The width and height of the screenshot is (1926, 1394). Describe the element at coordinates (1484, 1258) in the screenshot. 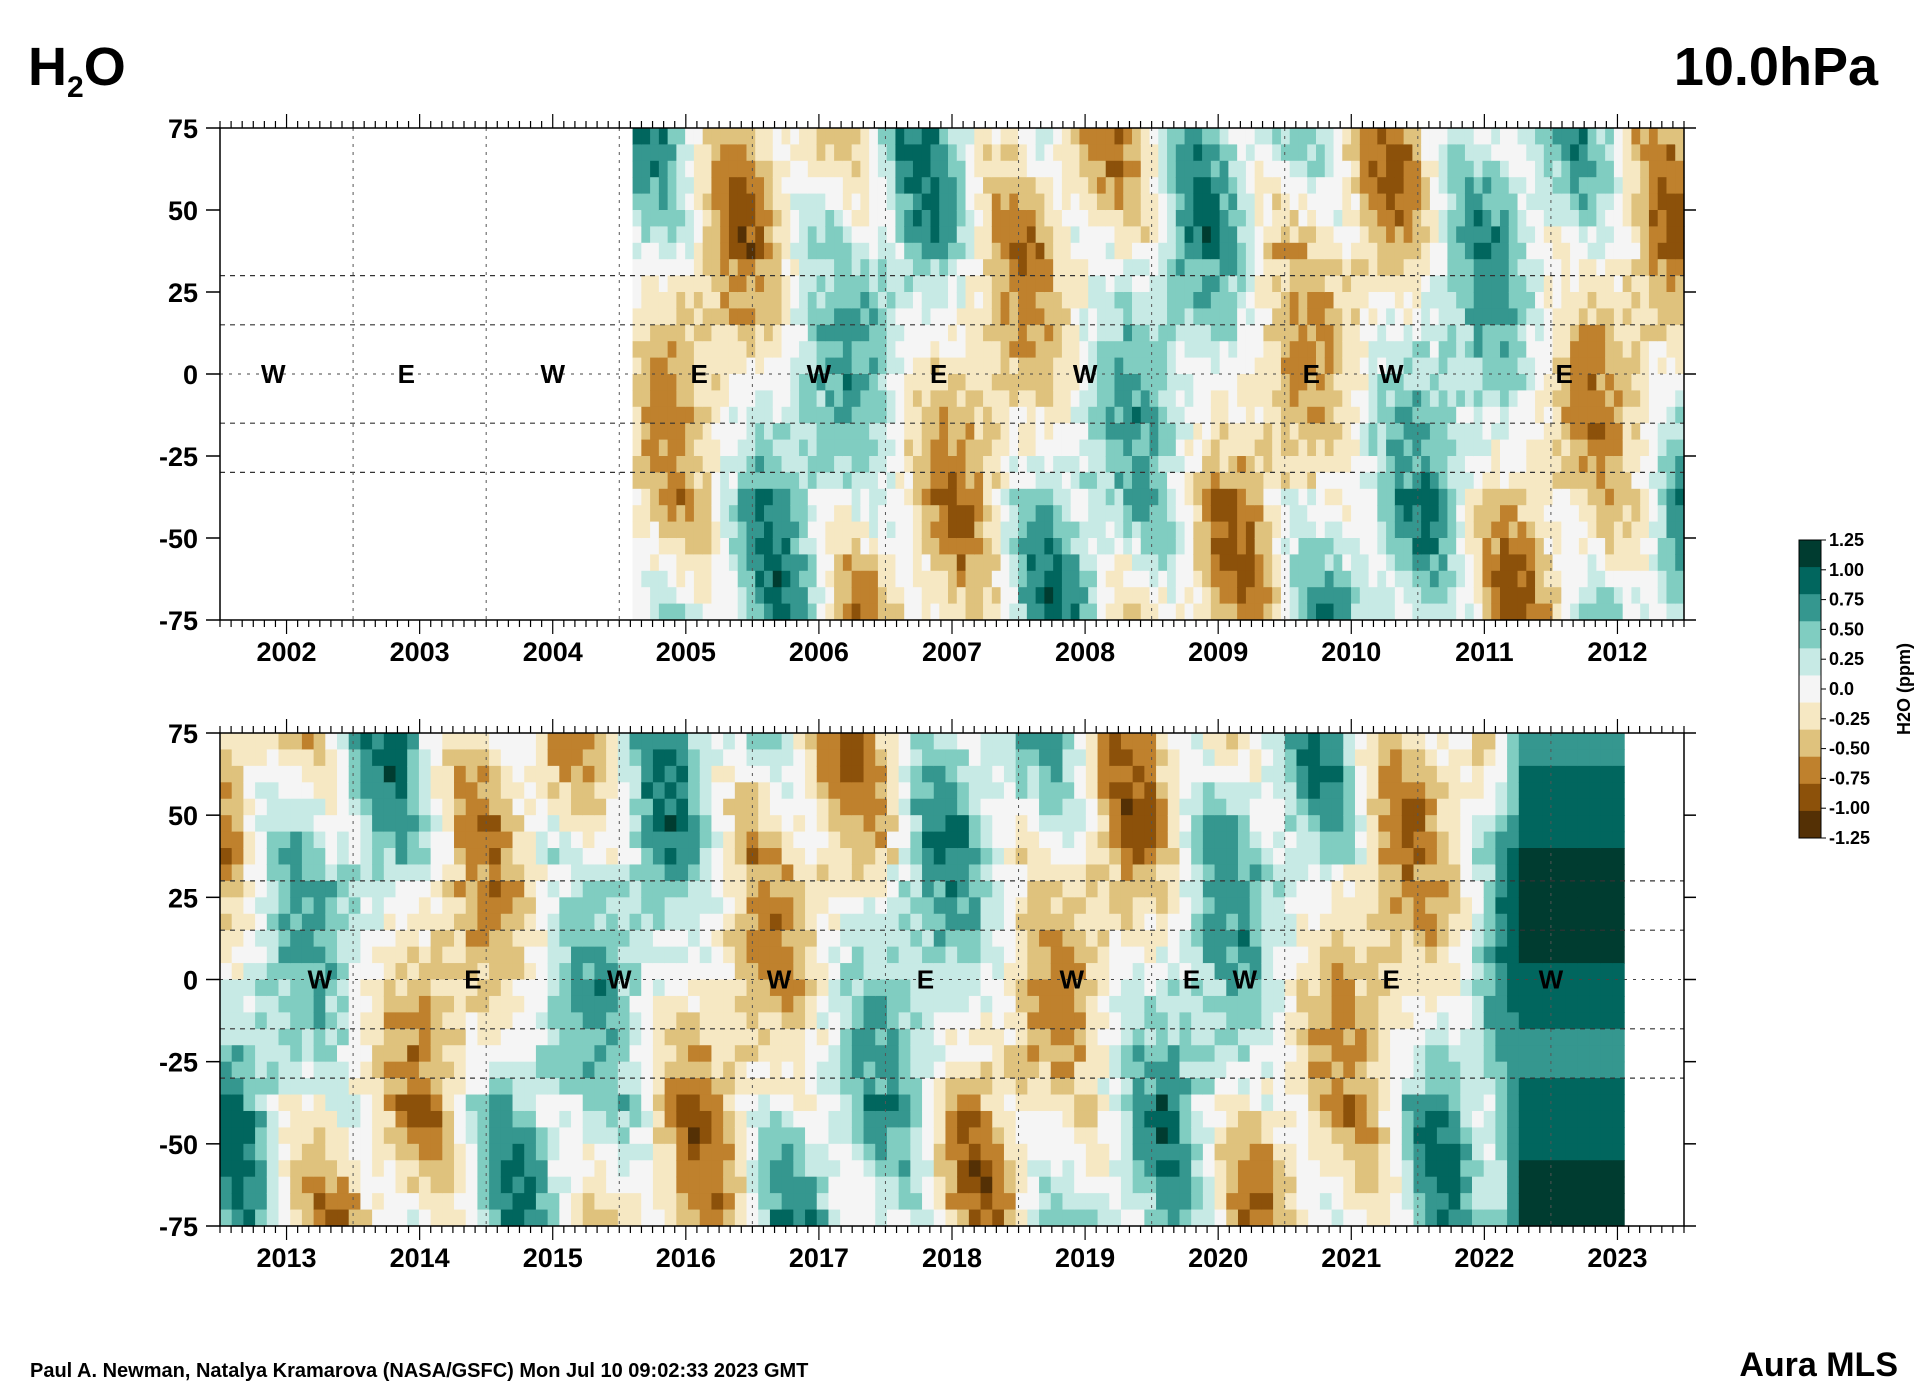

I see `x-tick-label: 2022` at that location.